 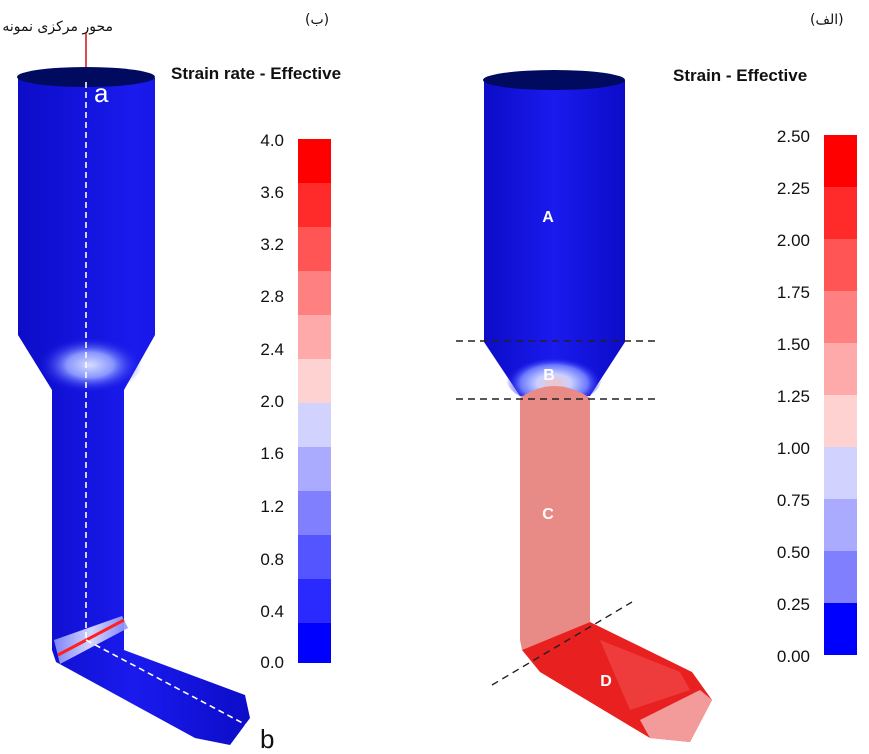 I want to click on tick-right: 0.50, so click(x=793, y=552).